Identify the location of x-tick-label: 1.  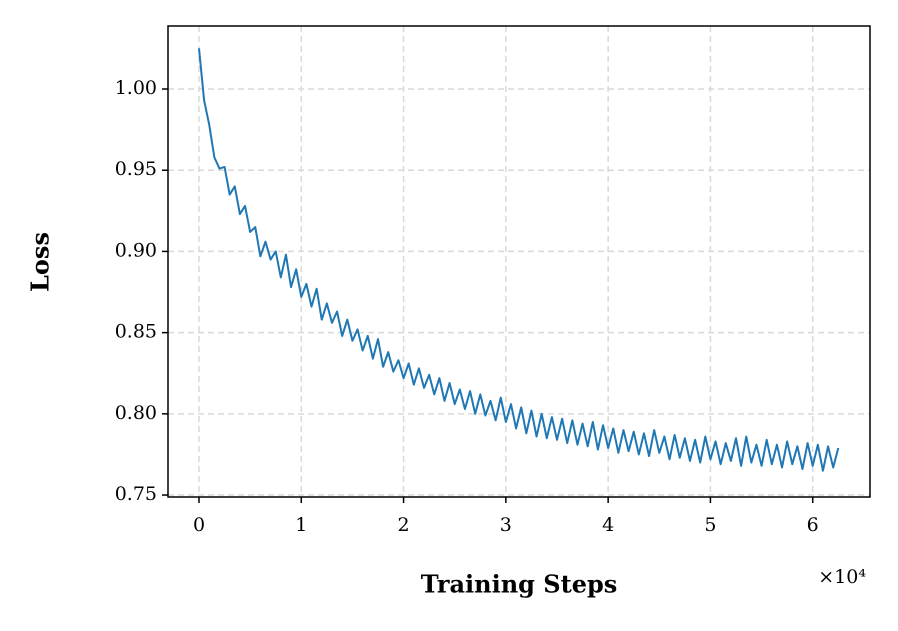
(301, 525).